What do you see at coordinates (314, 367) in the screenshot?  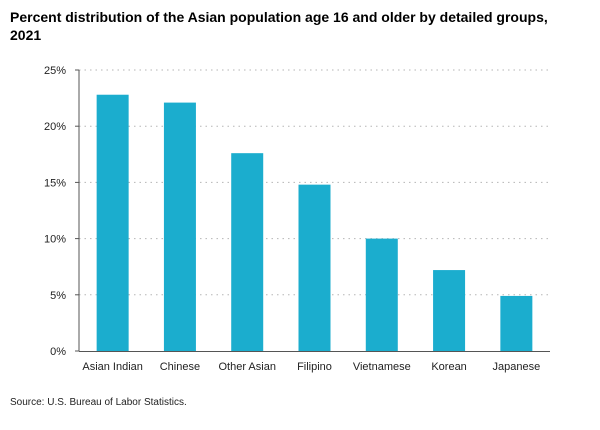 I see `x-tick-label: Filipino` at bounding box center [314, 367].